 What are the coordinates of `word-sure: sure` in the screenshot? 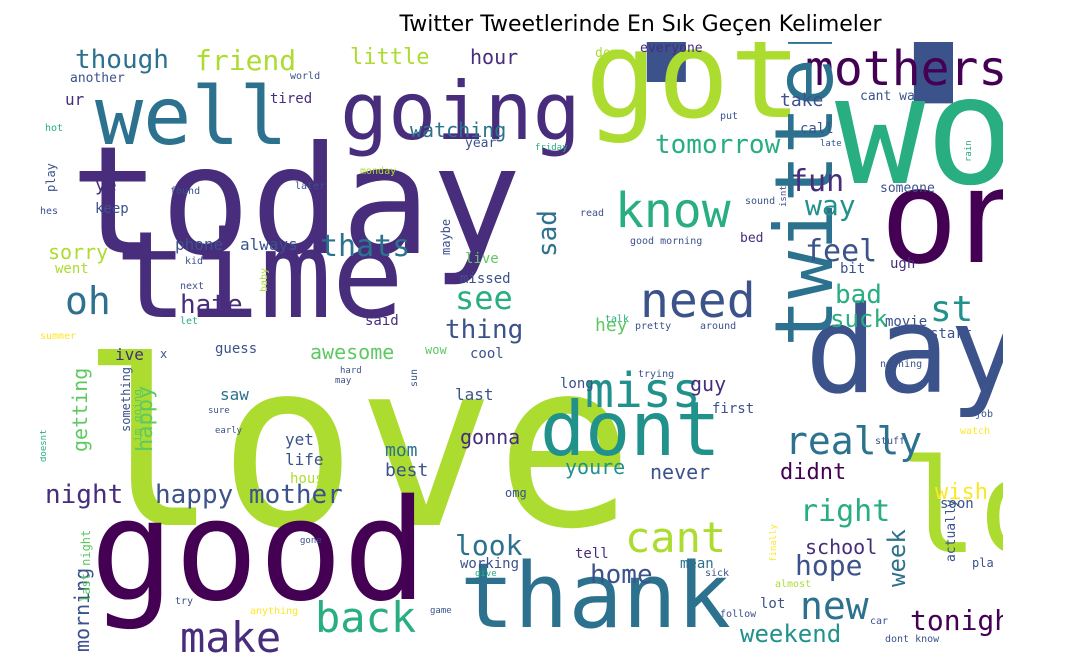 It's located at (219, 411).